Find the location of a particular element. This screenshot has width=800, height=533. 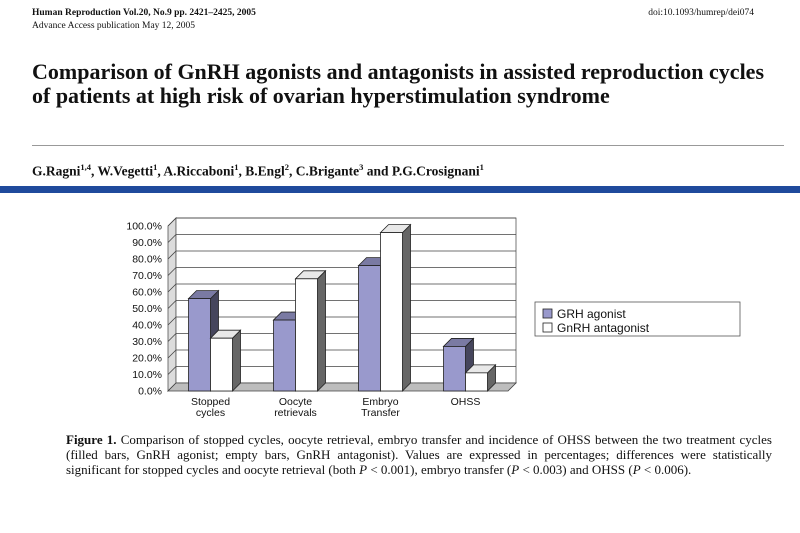

y-tick-label: 70.0% is located at coordinates (147, 276).